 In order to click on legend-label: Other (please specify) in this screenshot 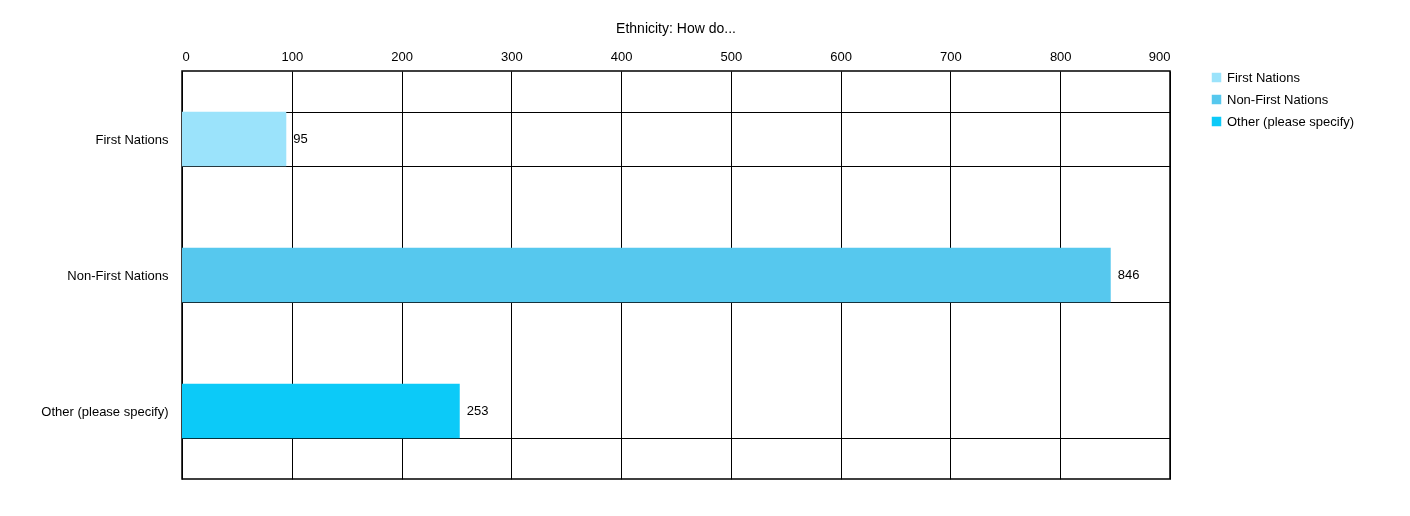, I will do `click(1291, 121)`.